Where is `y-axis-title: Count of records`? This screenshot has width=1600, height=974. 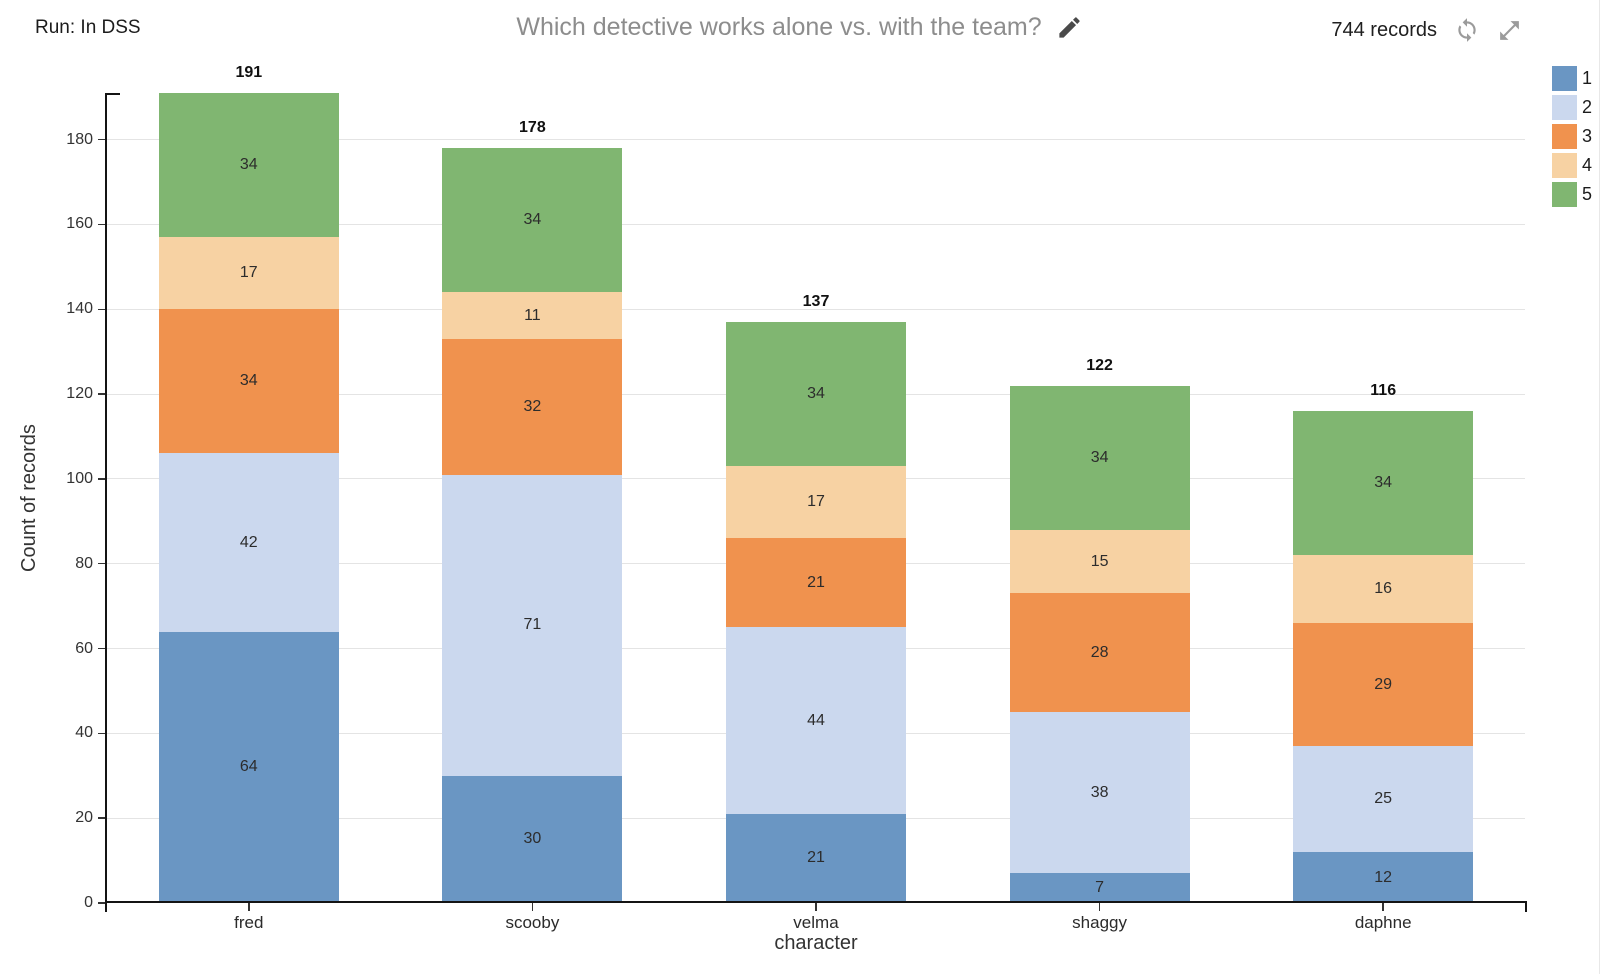
y-axis-title: Count of records is located at coordinates (29, 498).